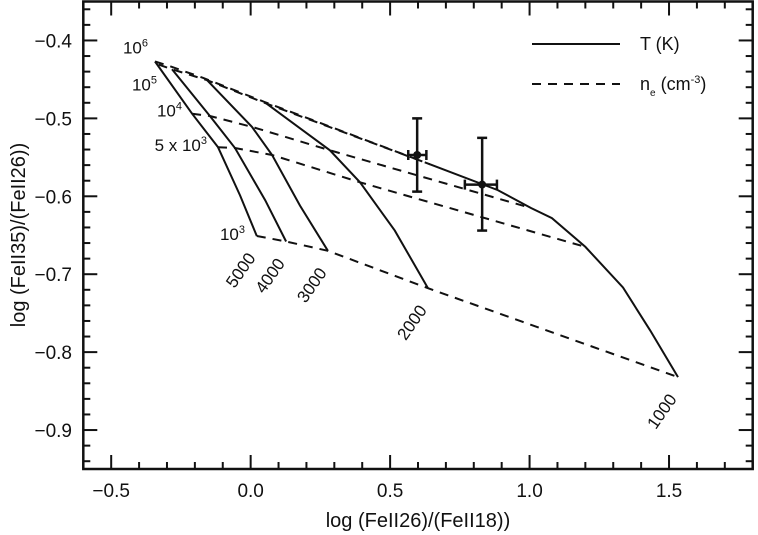 Image resolution: width=758 pixels, height=535 pixels. What do you see at coordinates (154, 81) in the screenshot?
I see `density-label-exponent: 5` at bounding box center [154, 81].